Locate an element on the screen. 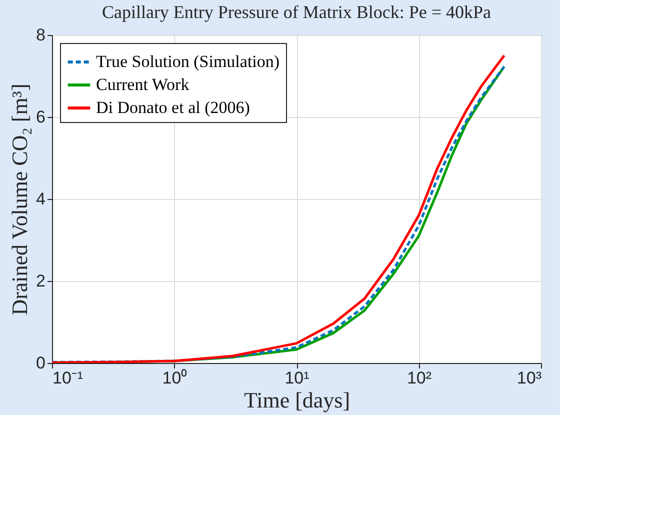 The width and height of the screenshot is (650, 531). x-tick-label: 10² is located at coordinates (419, 378).